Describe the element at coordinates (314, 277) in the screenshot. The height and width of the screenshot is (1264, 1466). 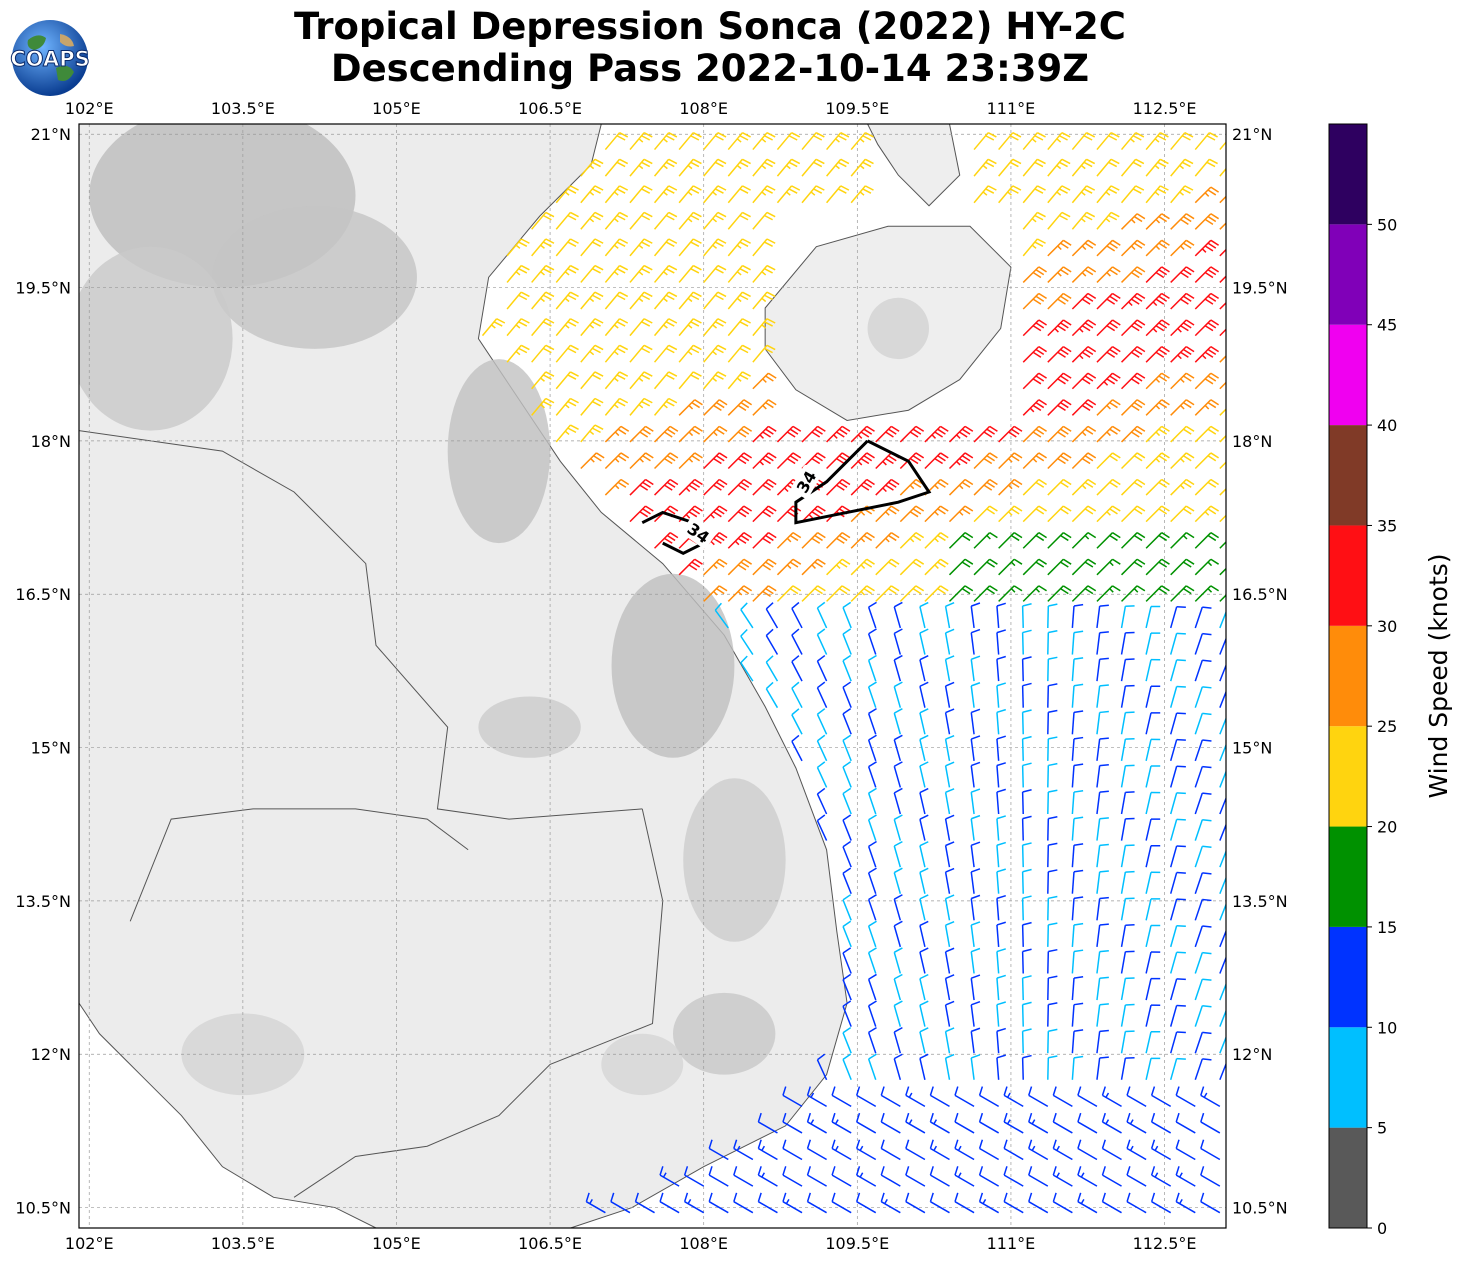
I see `terrain-shade` at that location.